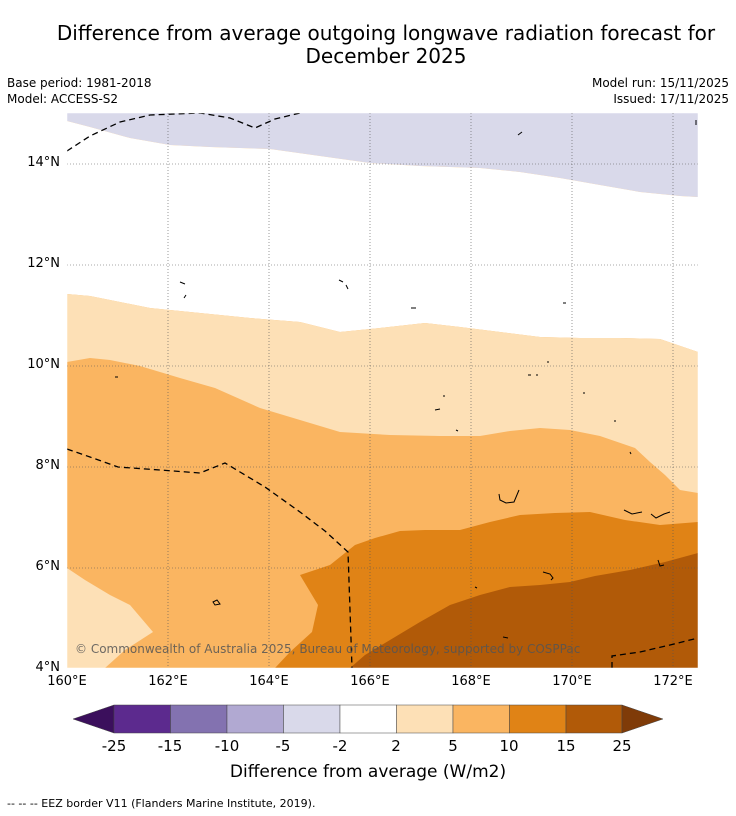  I want to click on colorbar-tick: 25, so click(622, 746).